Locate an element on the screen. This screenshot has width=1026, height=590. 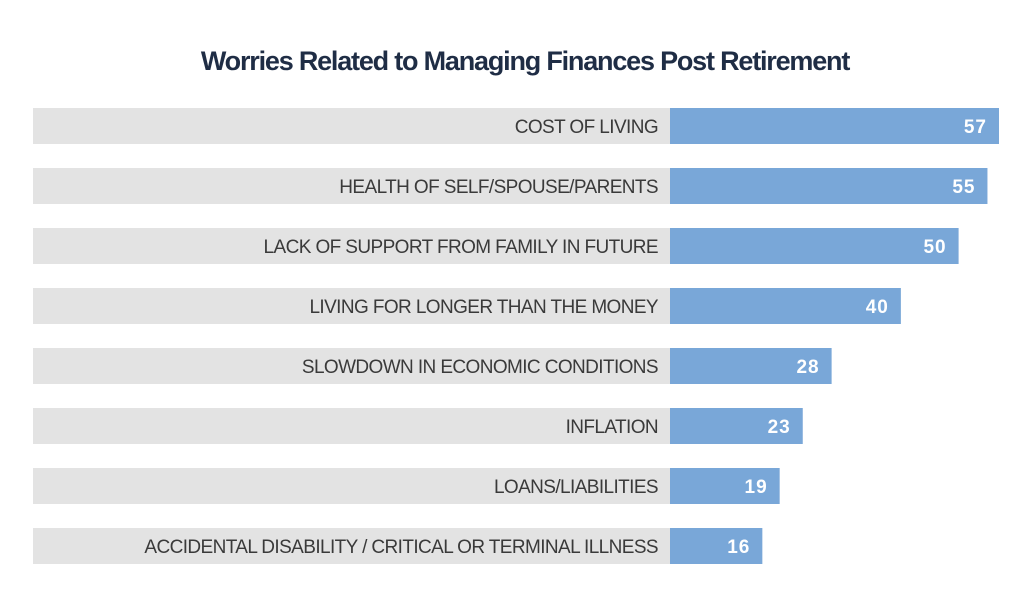
value-label: 16 is located at coordinates (738, 547).